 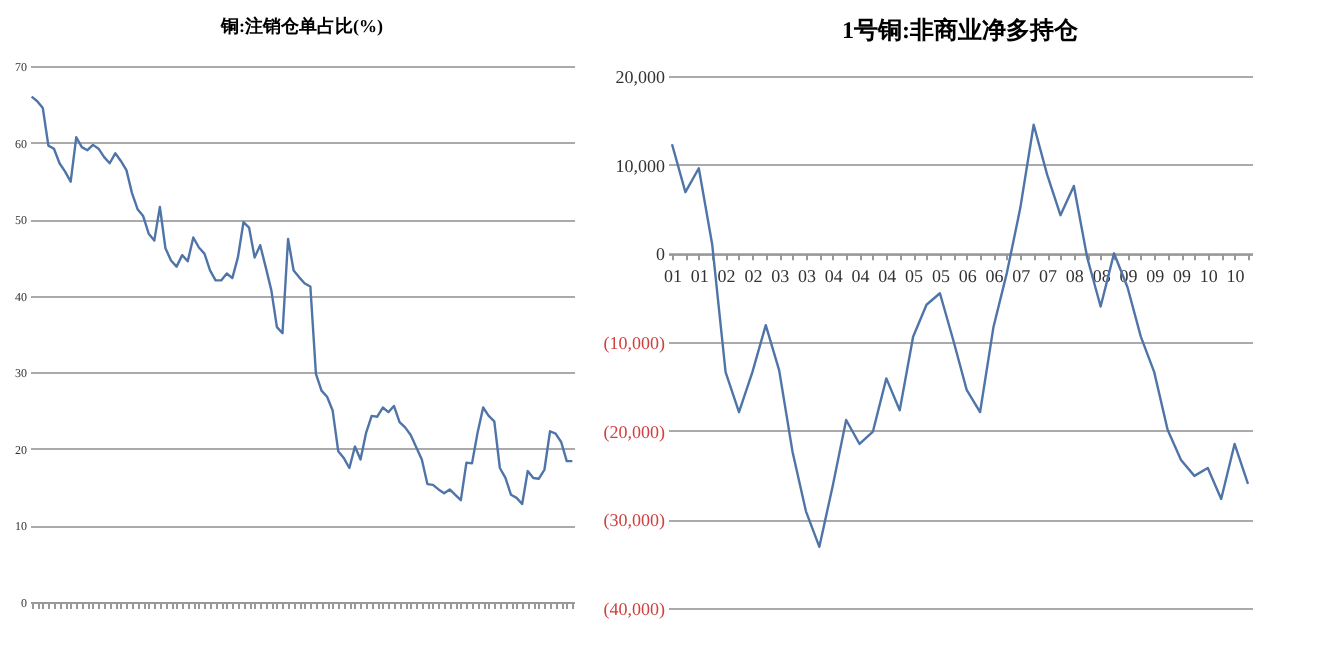 What do you see at coordinates (634, 609) in the screenshot?
I see `y-tick-label: (40,000)` at bounding box center [634, 609].